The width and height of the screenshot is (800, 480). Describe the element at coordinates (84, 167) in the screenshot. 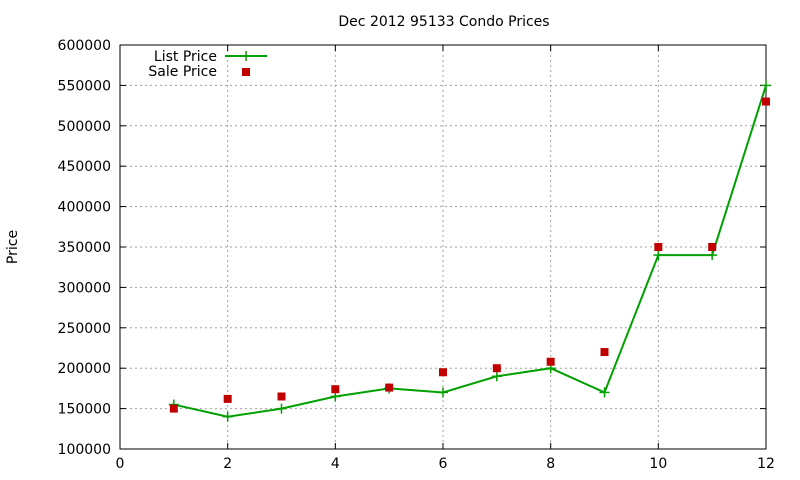

I see `y-tick-label: 450000` at that location.